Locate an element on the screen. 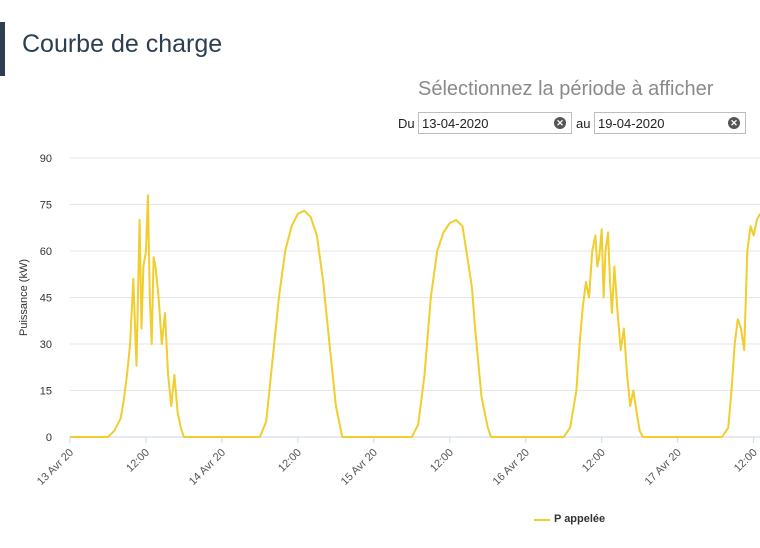  from-date-value: 13-04-2020 is located at coordinates (455, 123).